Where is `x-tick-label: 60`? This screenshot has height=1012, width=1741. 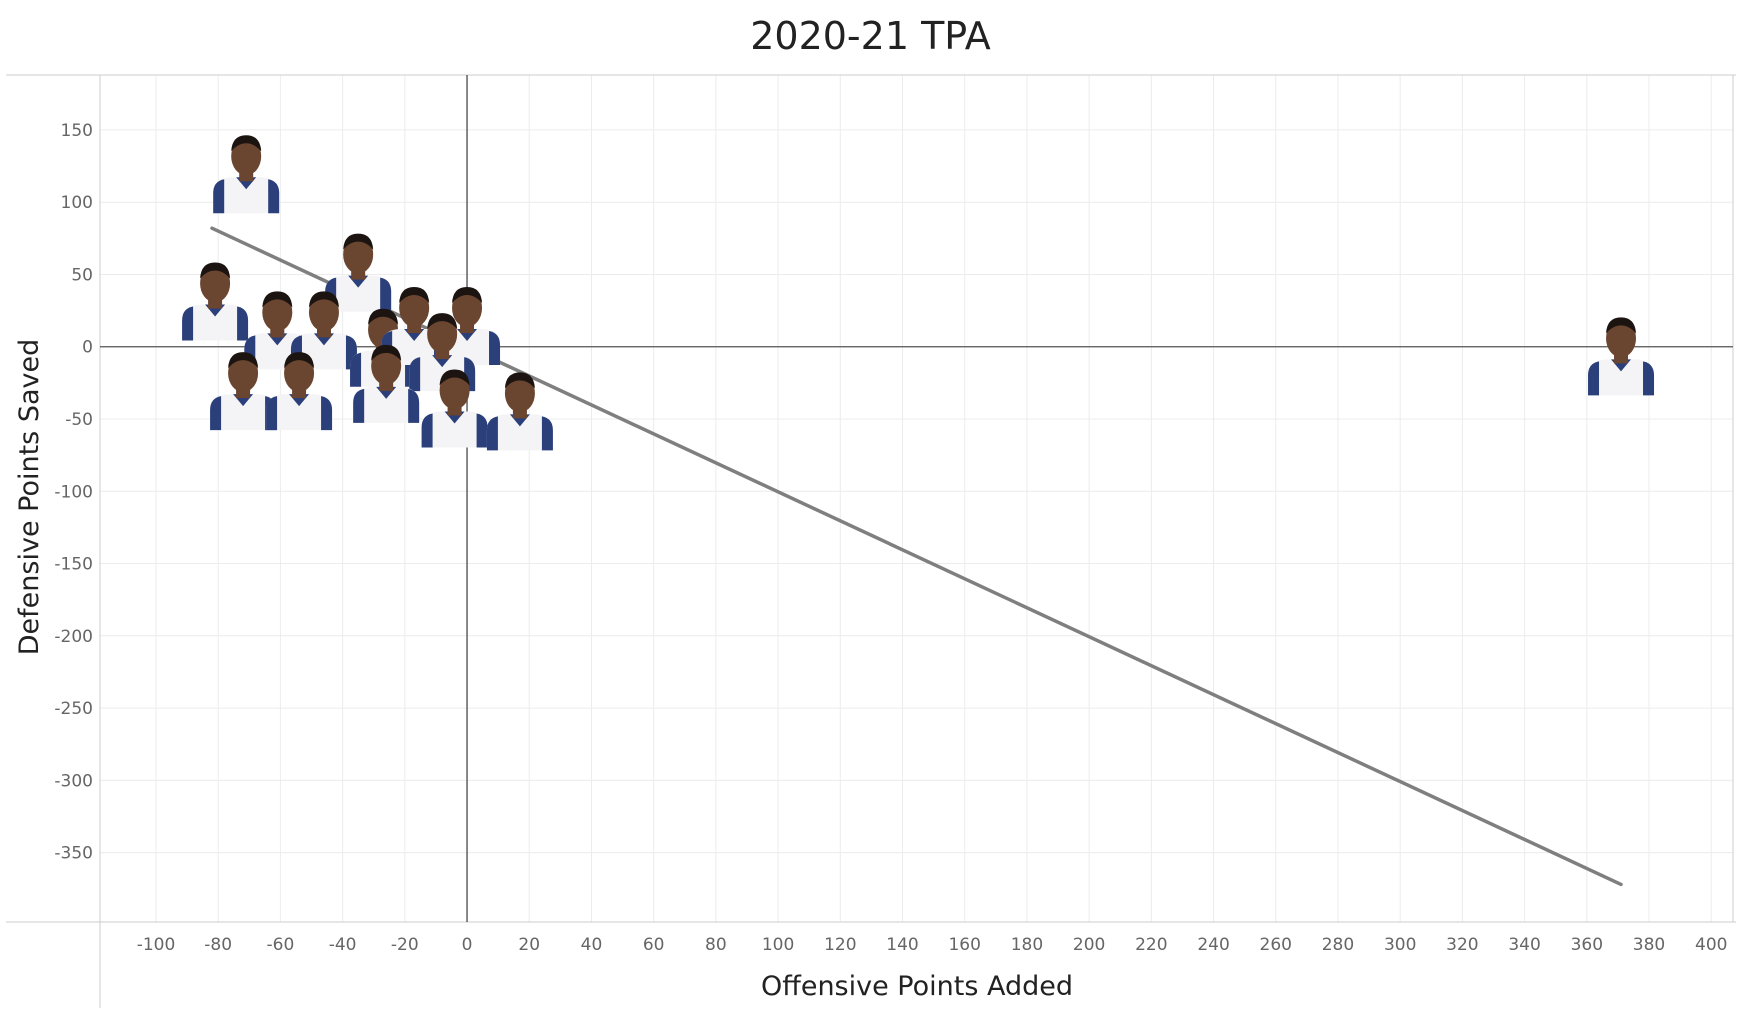
x-tick-label: 60 is located at coordinates (654, 945).